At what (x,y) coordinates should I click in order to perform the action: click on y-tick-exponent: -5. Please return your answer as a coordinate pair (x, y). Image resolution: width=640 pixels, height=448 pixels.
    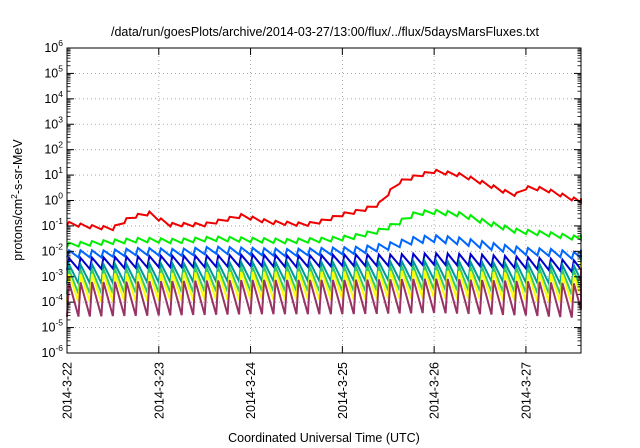
    Looking at the image, I should click on (59, 323).